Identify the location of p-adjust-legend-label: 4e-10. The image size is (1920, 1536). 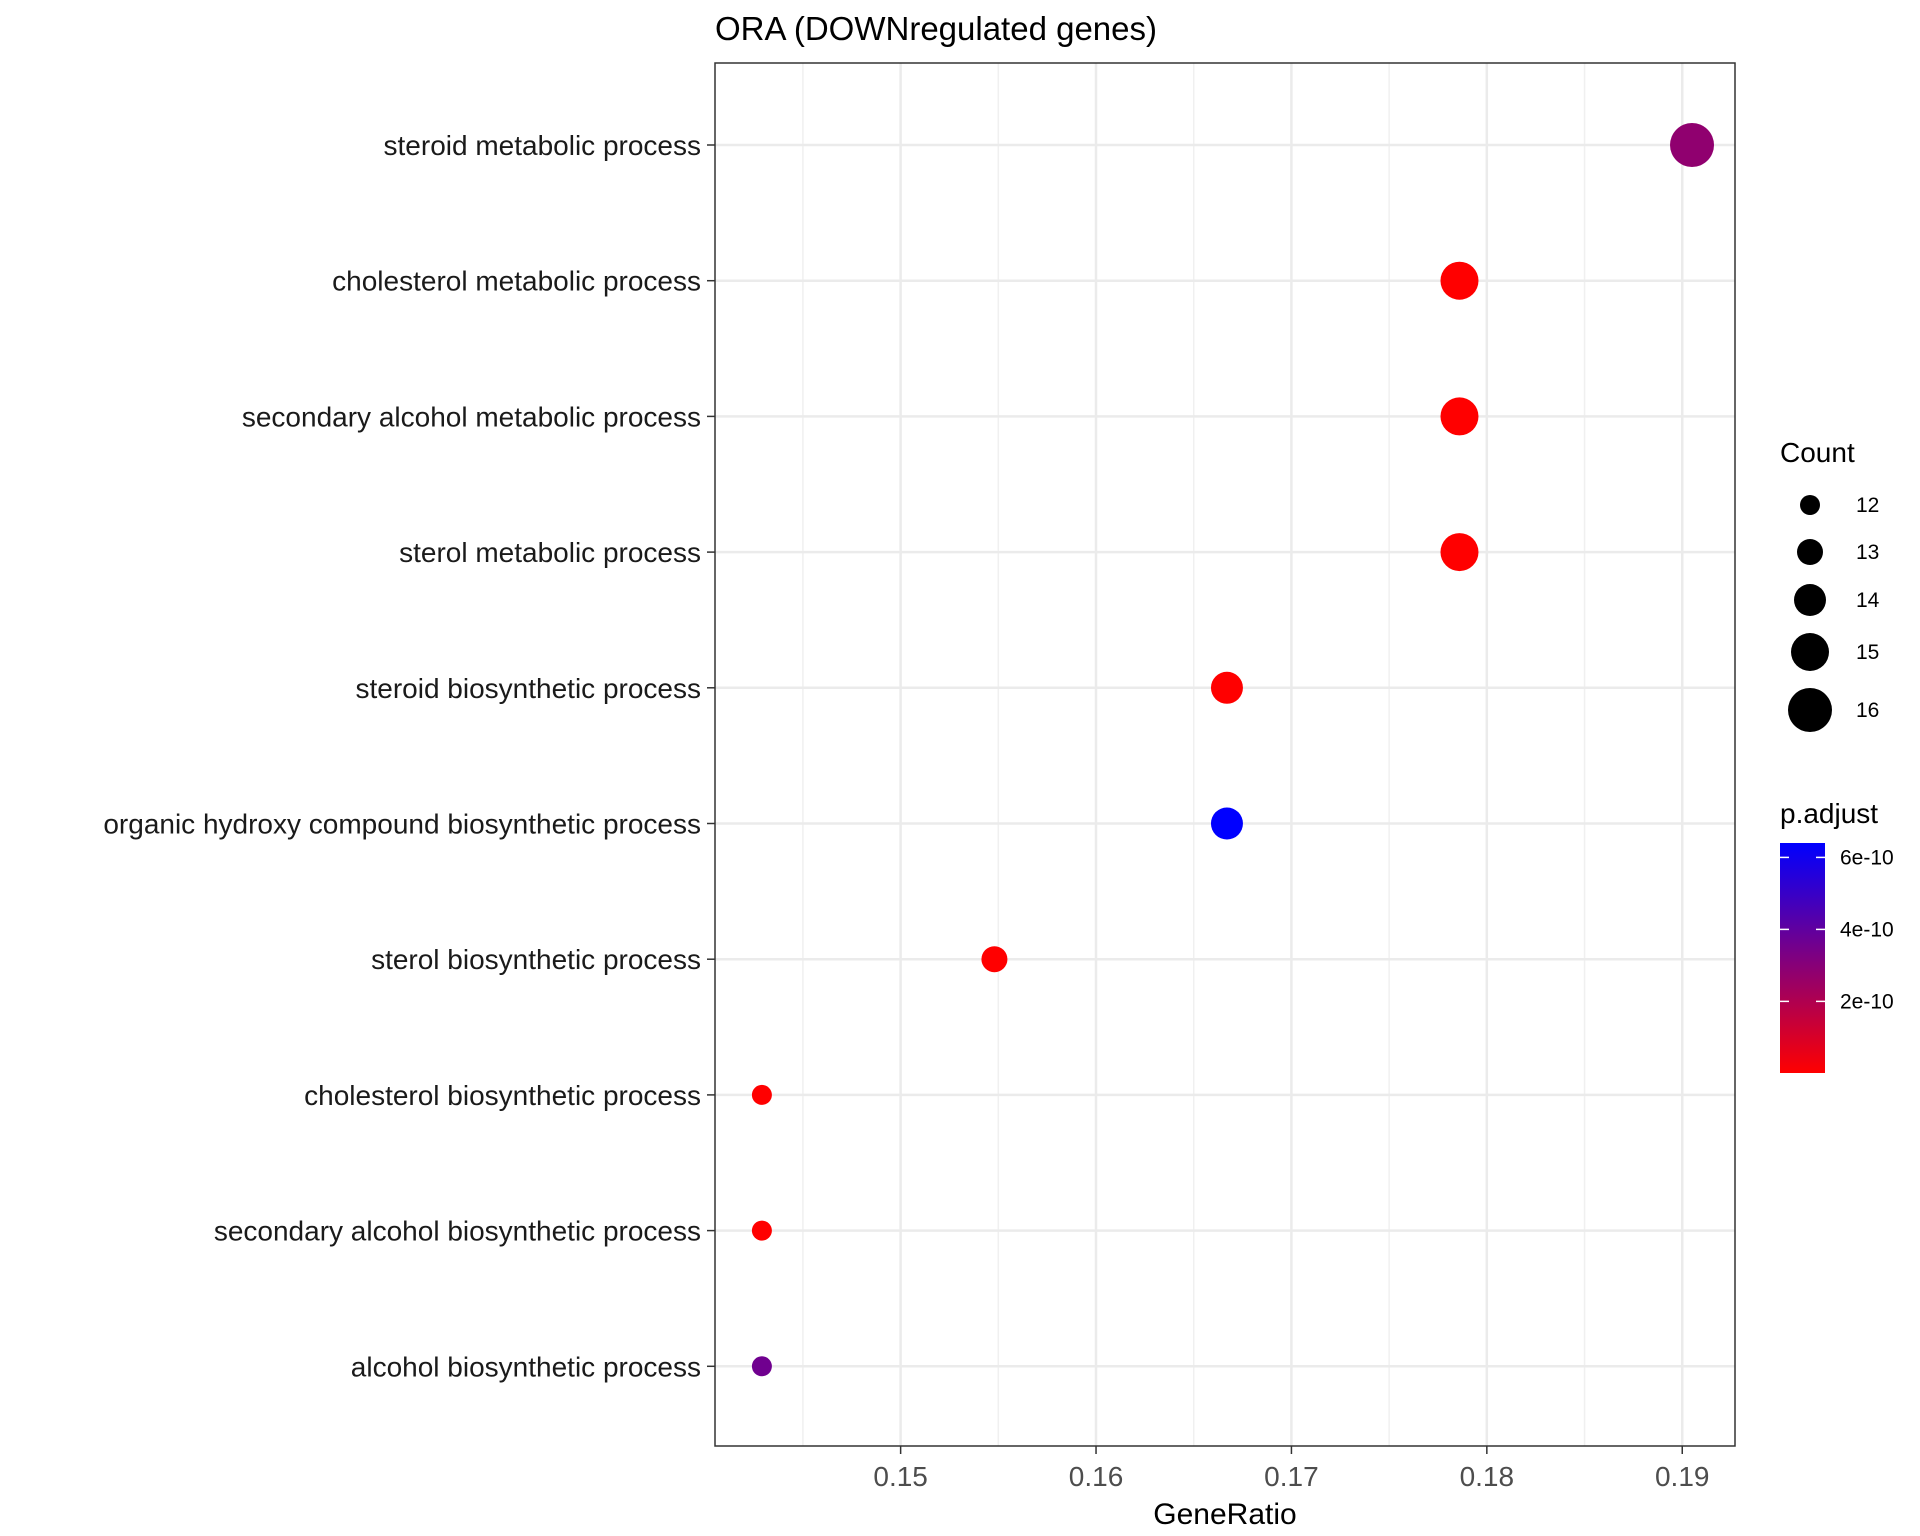
(1867, 929).